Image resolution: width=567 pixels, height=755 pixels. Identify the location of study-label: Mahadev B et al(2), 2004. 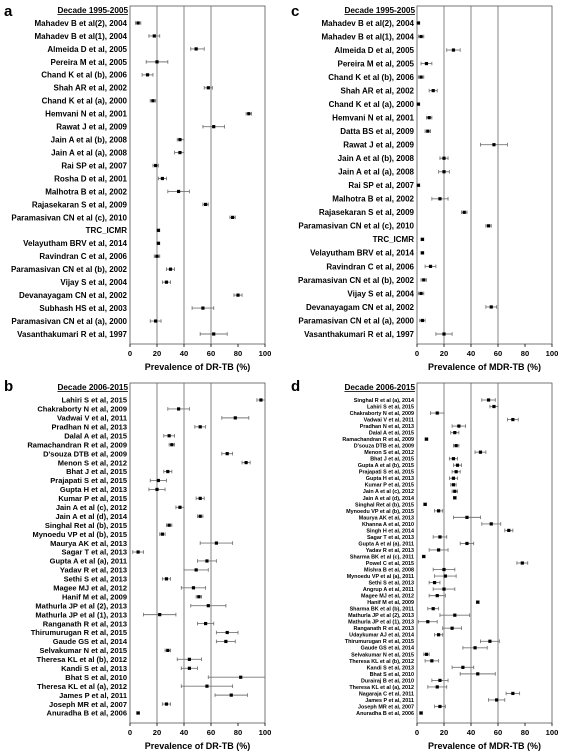
(81, 23).